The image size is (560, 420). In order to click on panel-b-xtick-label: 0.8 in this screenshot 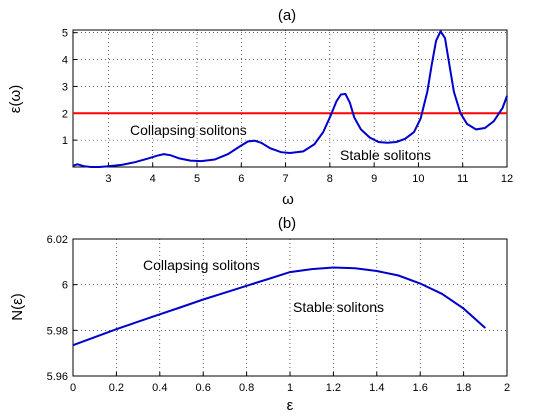, I will do `click(246, 388)`.